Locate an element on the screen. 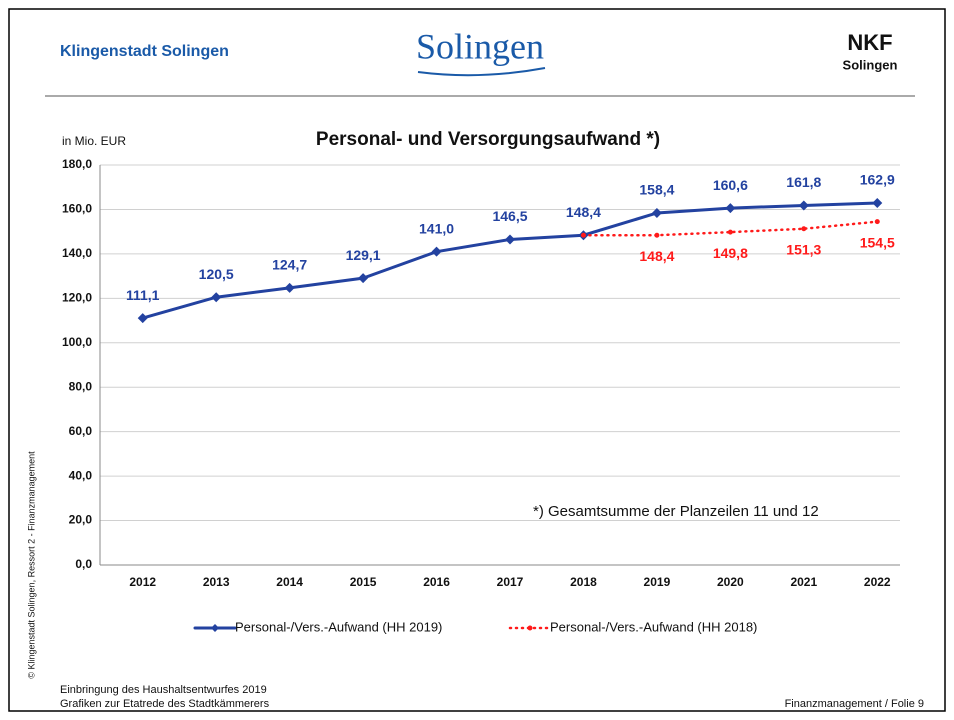 Image resolution: width=954 pixels, height=720 pixels. footer-right: Finanzmanagement / Folie 9 is located at coordinates (854, 704).